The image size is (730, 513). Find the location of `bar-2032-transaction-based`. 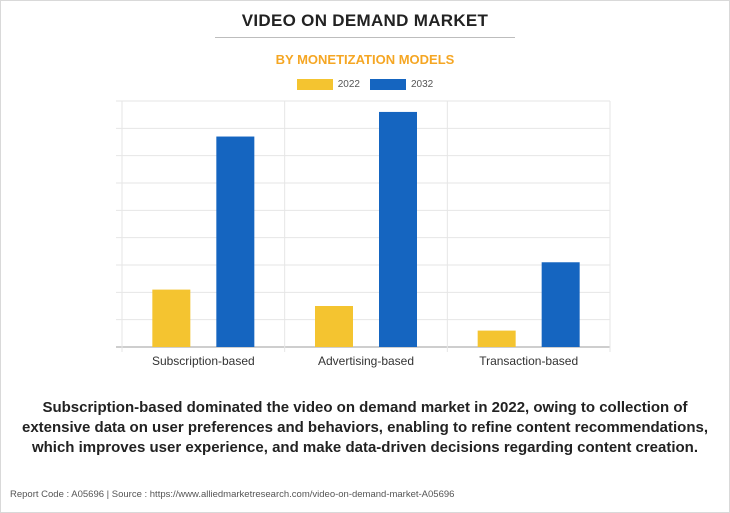

bar-2032-transaction-based is located at coordinates (560, 304).